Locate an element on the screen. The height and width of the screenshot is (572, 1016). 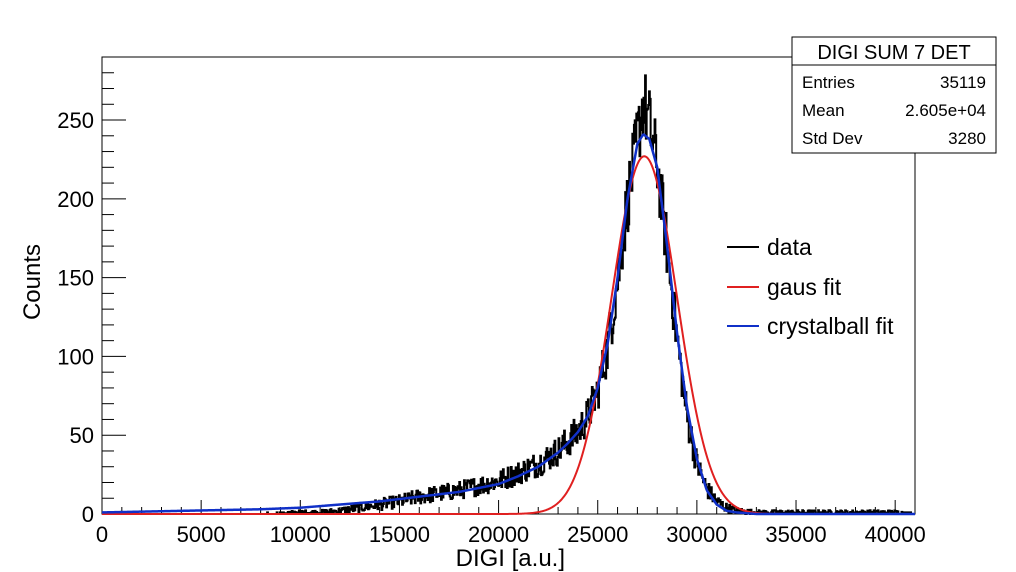
legend-label: data is located at coordinates (789, 247).